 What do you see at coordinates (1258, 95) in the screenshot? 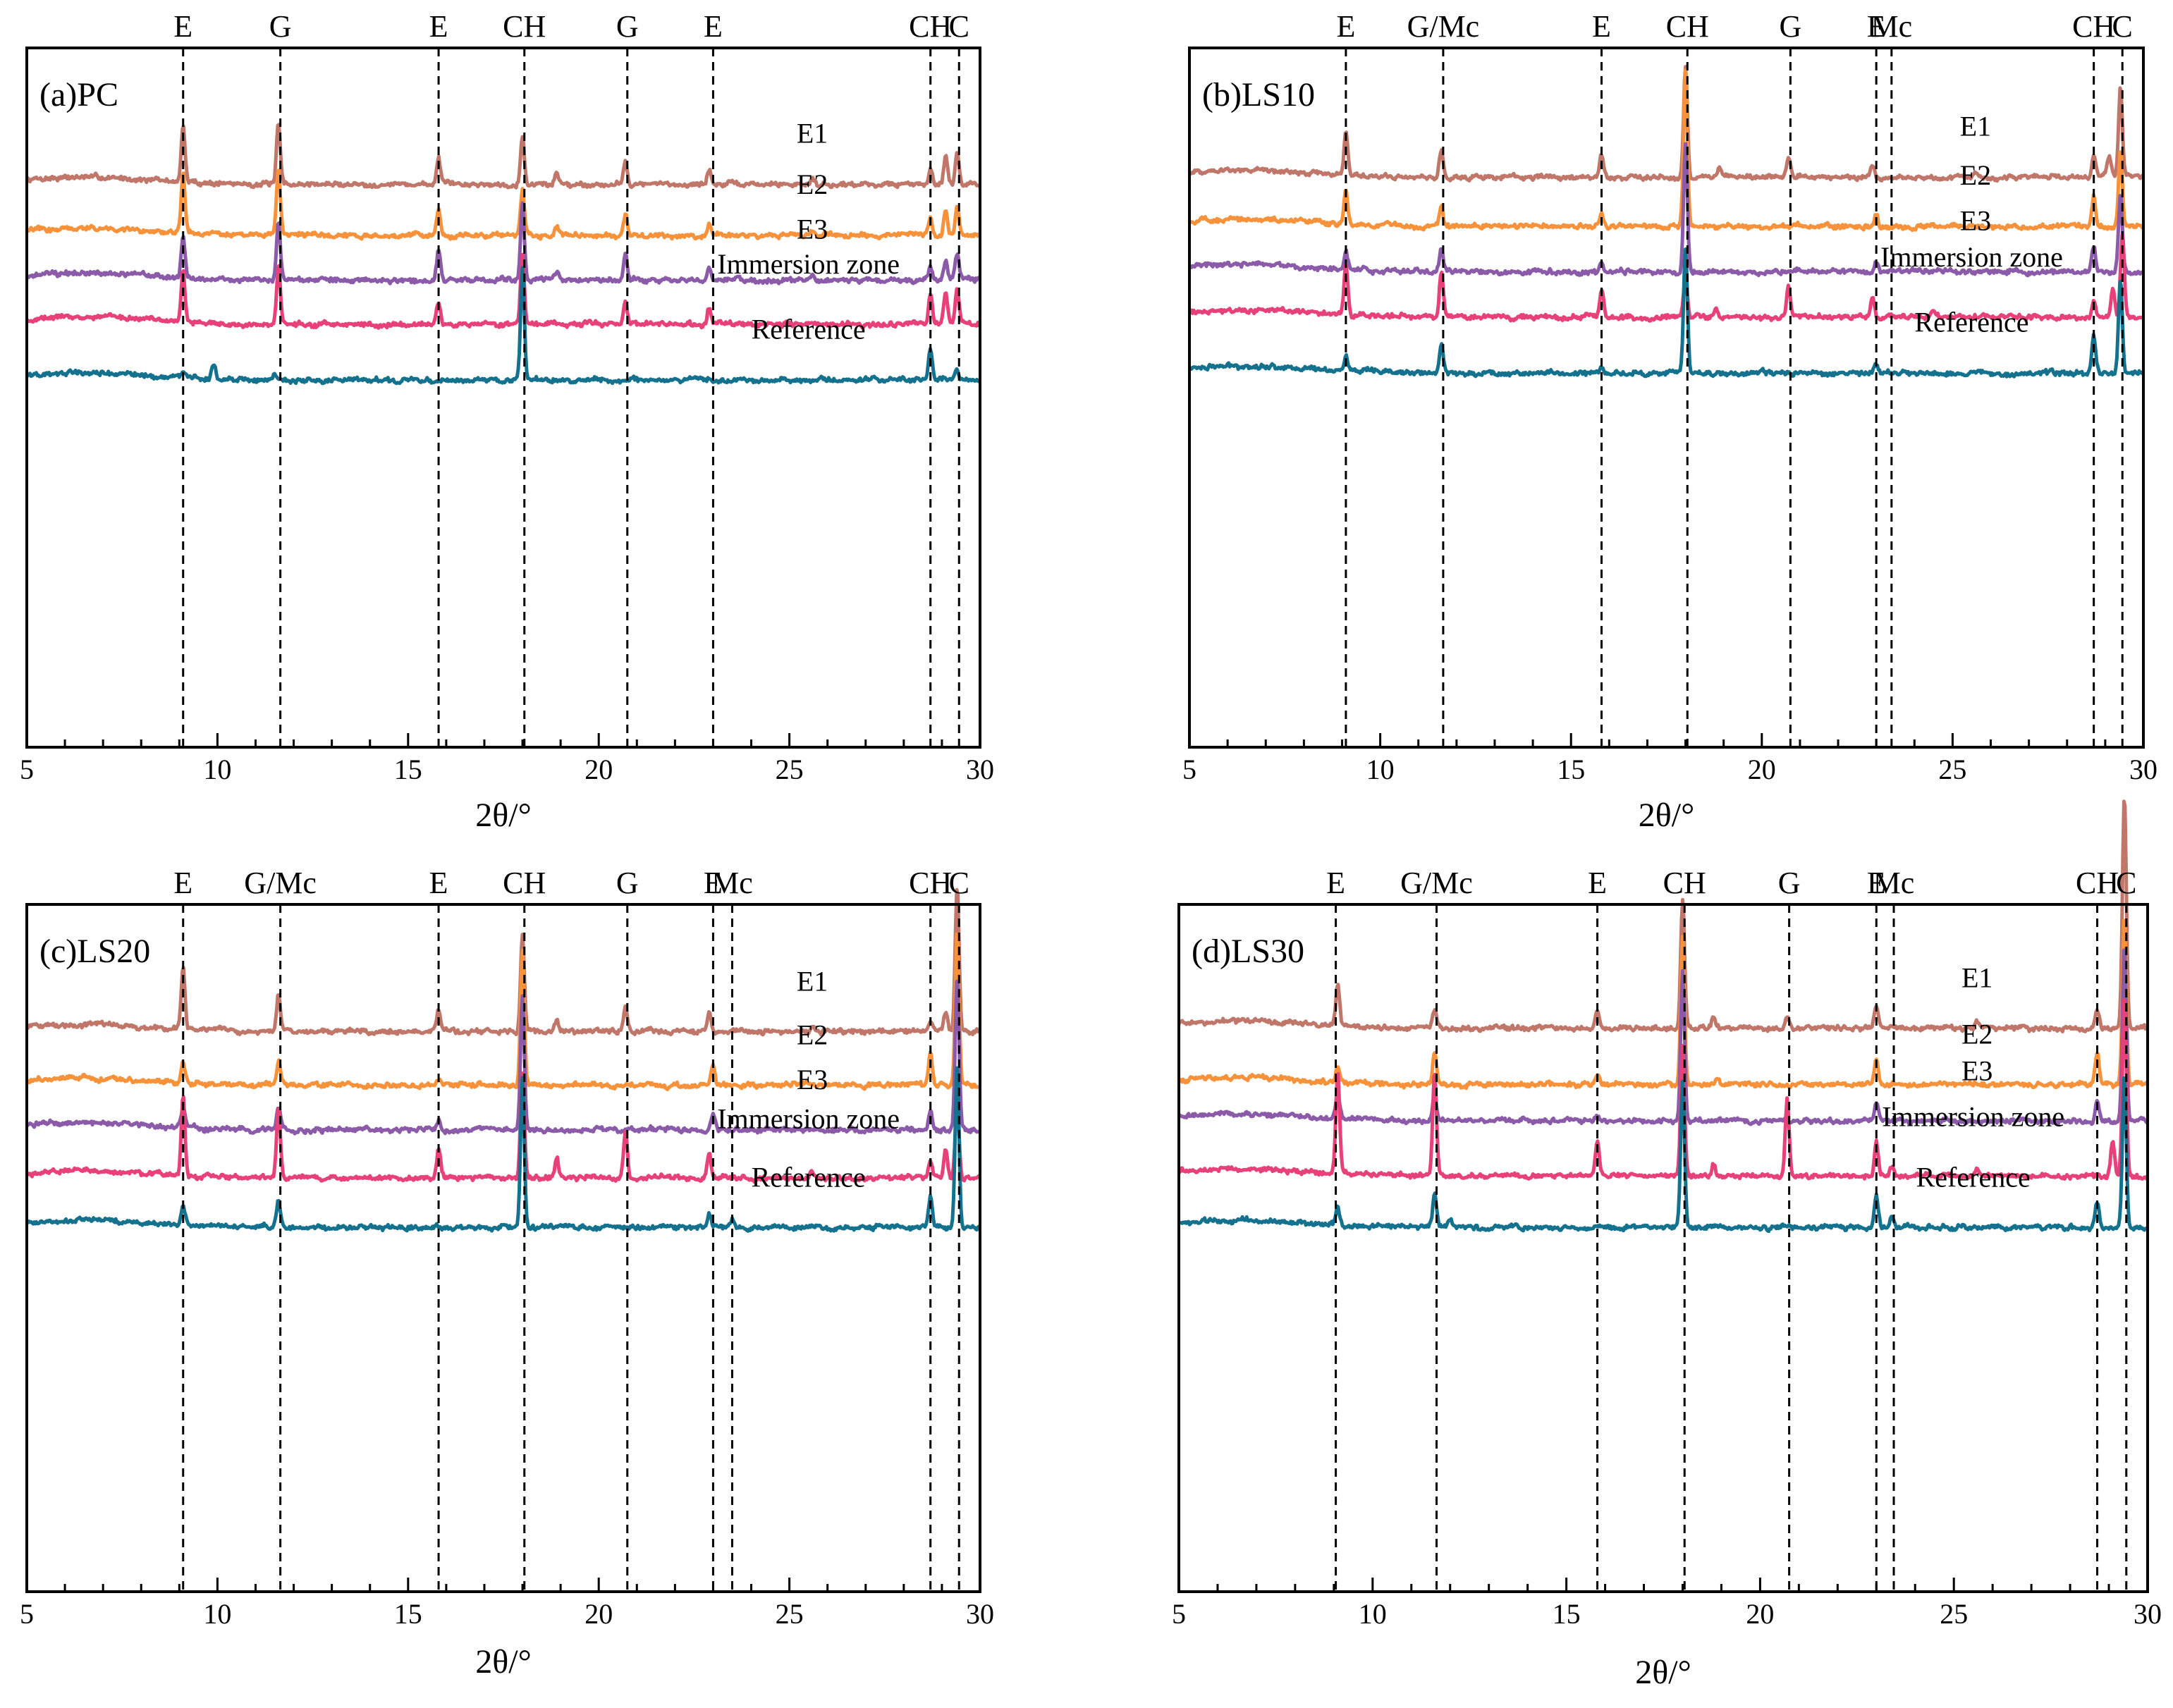
I see `panel-title: (b)LS10` at bounding box center [1258, 95].